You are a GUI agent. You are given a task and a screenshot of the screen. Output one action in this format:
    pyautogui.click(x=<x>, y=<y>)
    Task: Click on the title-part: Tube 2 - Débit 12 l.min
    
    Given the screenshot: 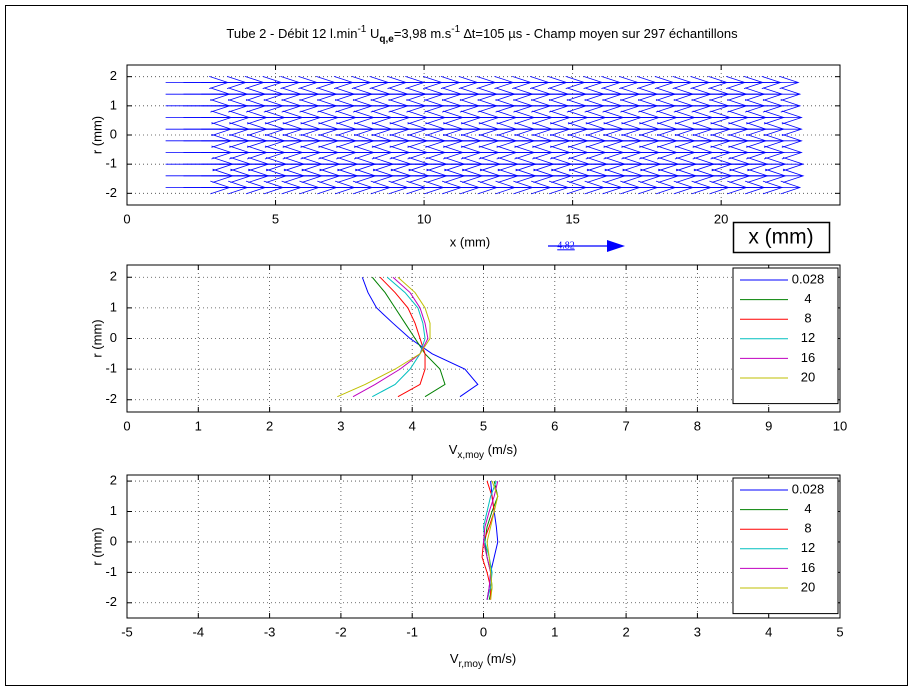 What is the action you would take?
    pyautogui.click(x=291, y=33)
    